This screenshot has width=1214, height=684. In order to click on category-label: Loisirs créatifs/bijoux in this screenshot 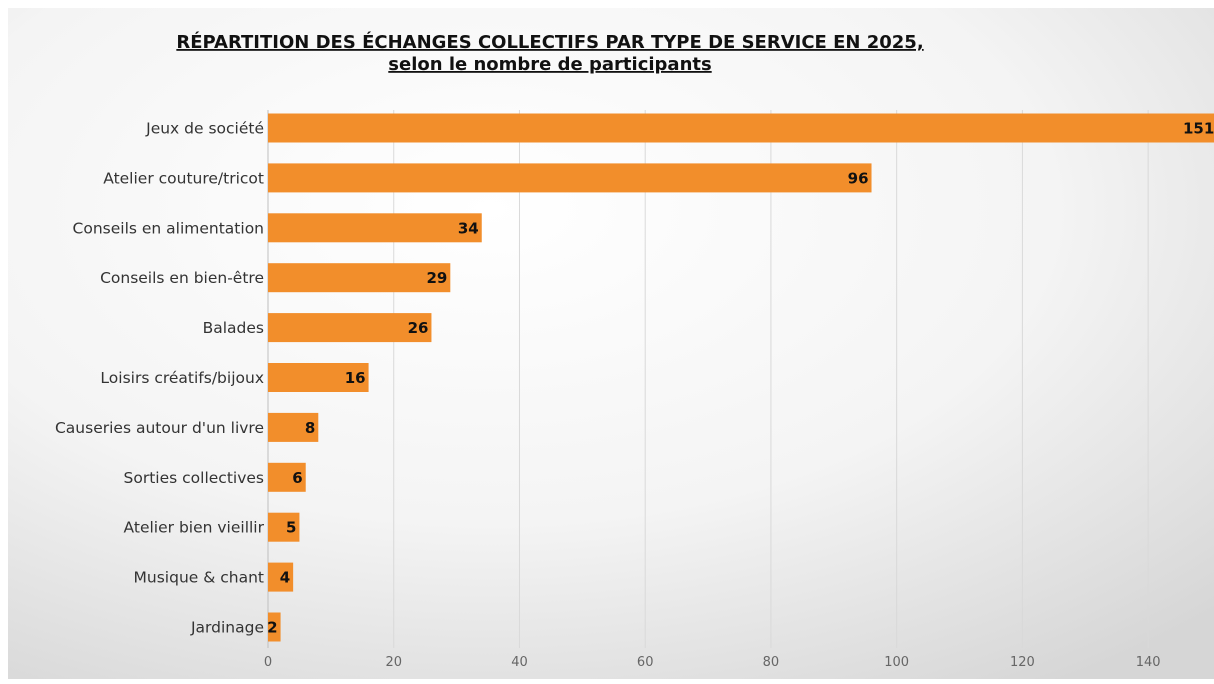, I will do `click(182, 378)`.